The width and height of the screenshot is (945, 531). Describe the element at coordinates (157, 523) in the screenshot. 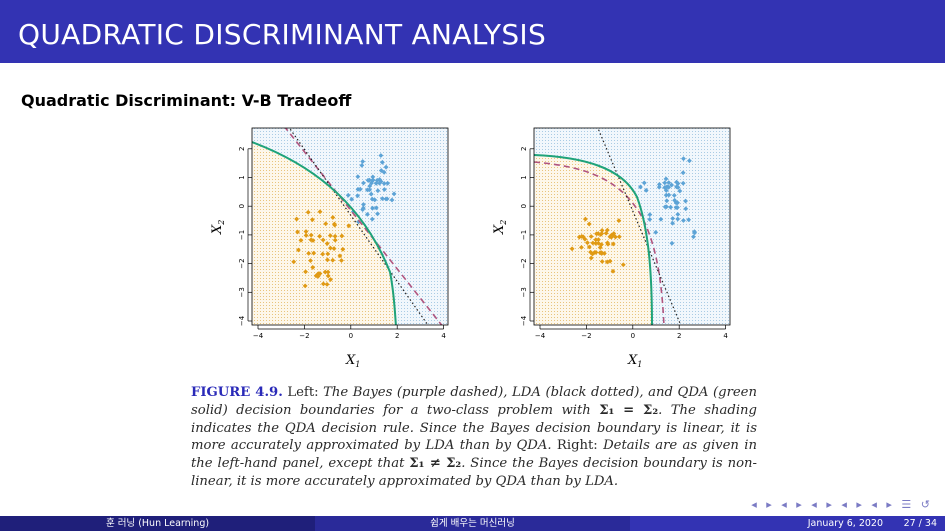

I see `footer-author: 훈 러닝 (Hun Learning)` at that location.